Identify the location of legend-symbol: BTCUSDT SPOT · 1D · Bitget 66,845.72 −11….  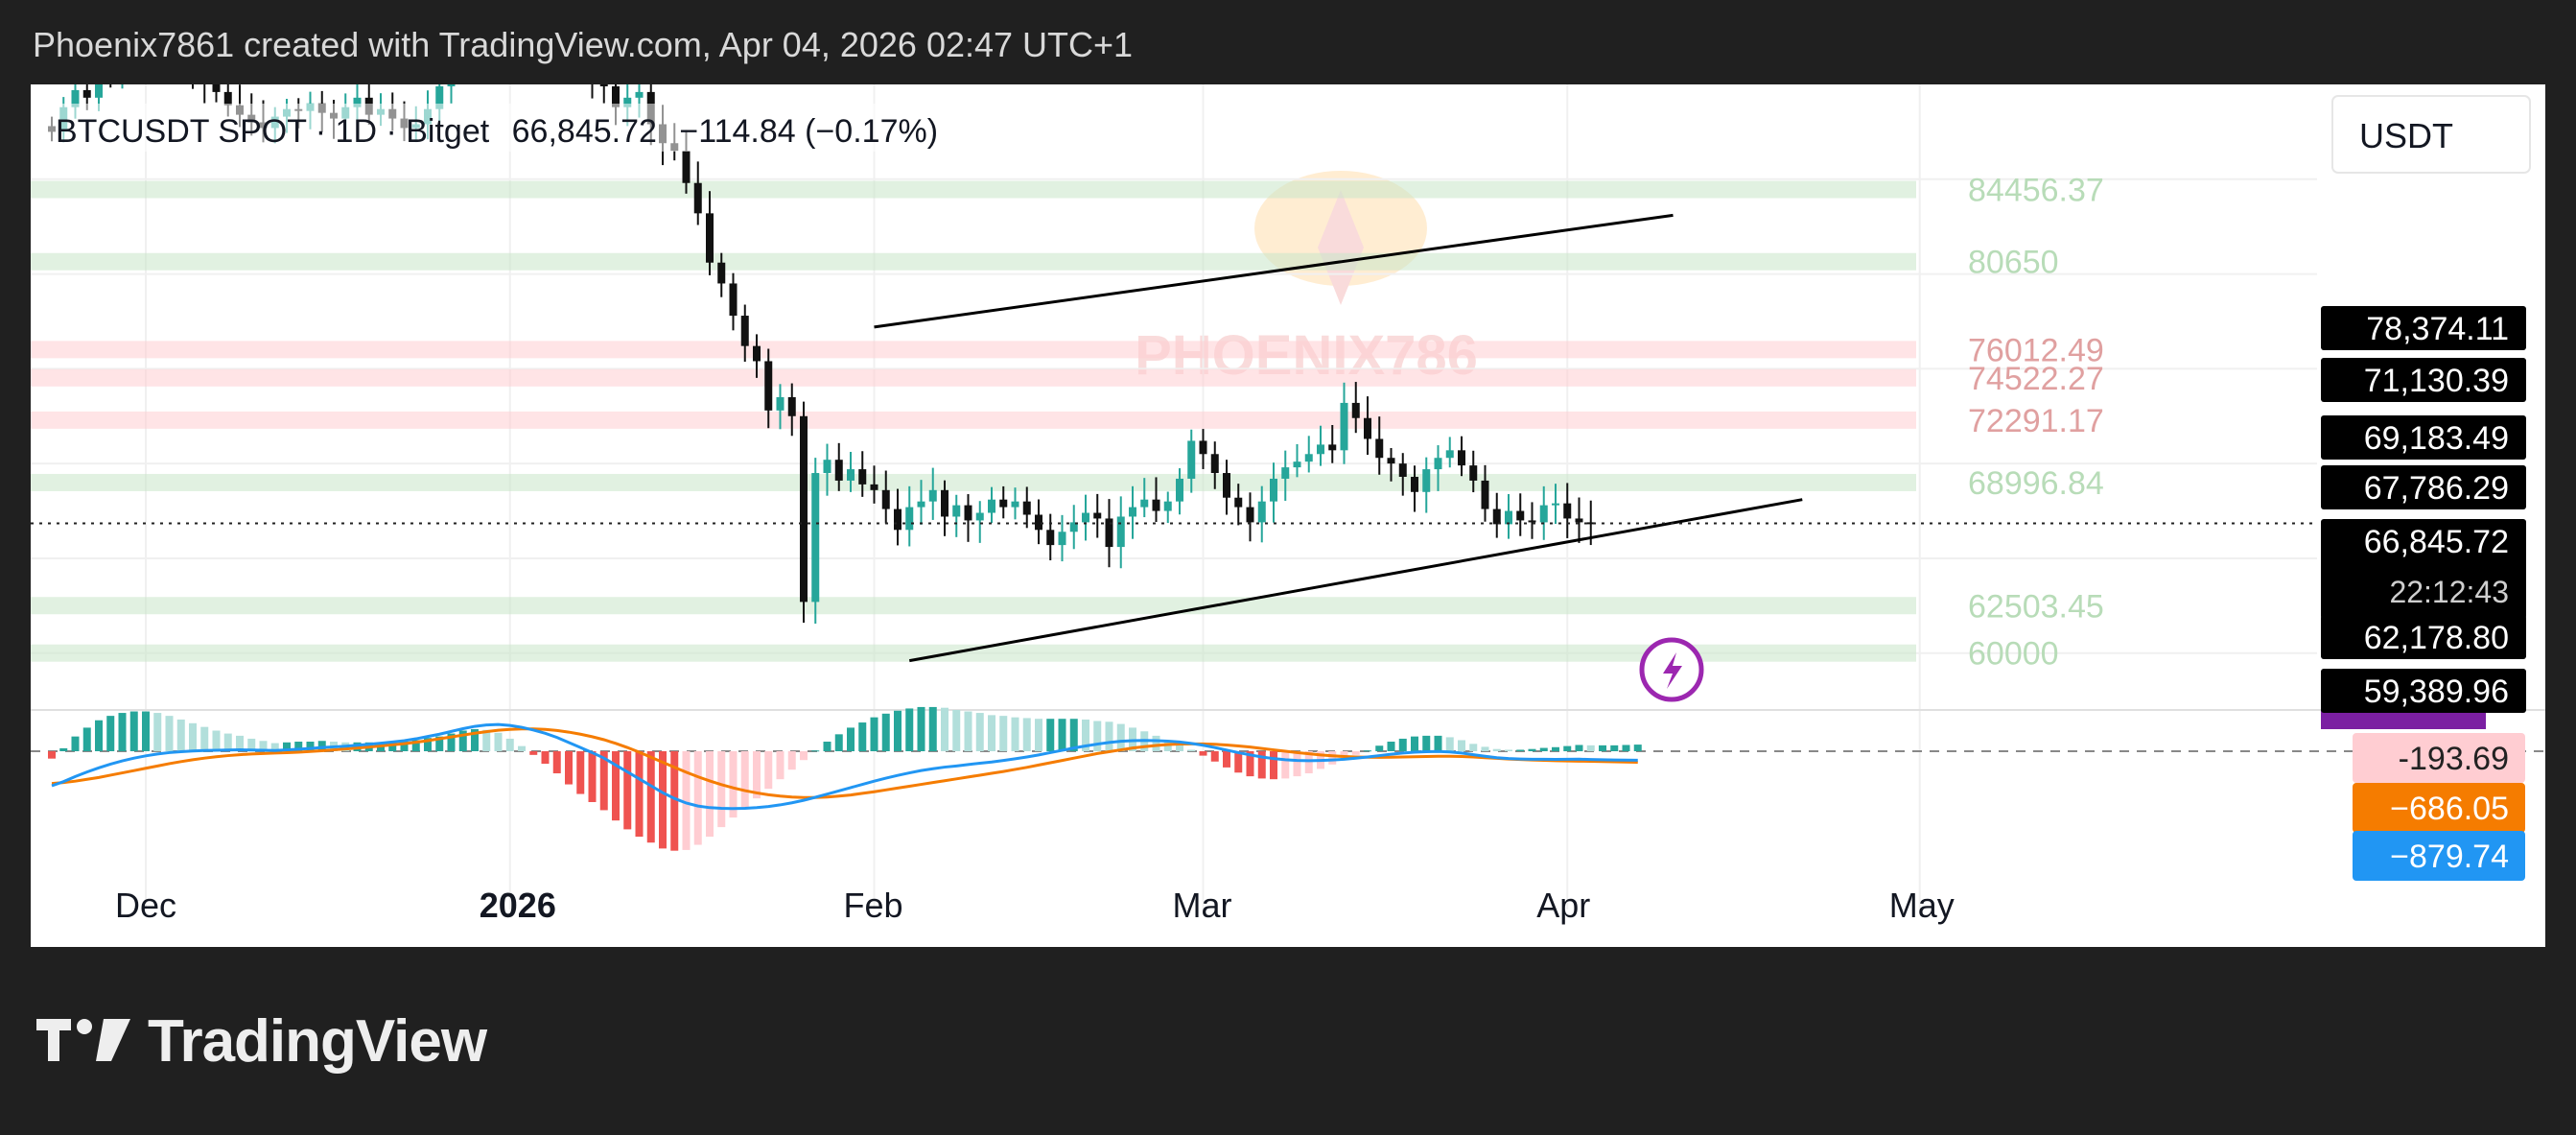
(497, 131).